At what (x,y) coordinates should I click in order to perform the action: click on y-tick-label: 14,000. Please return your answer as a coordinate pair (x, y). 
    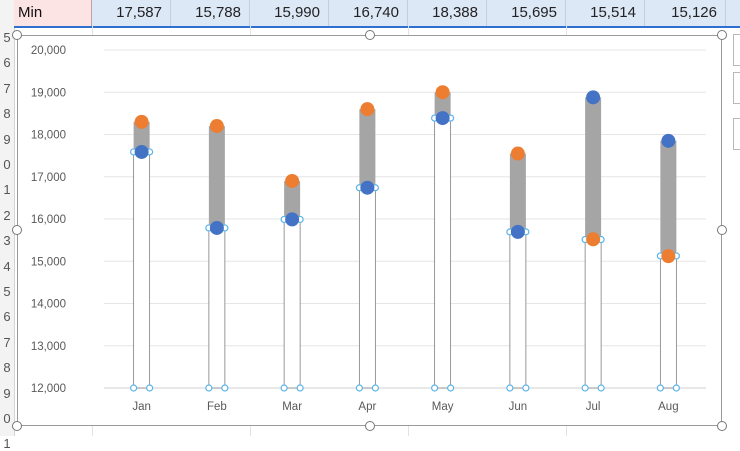
    Looking at the image, I should click on (48, 305).